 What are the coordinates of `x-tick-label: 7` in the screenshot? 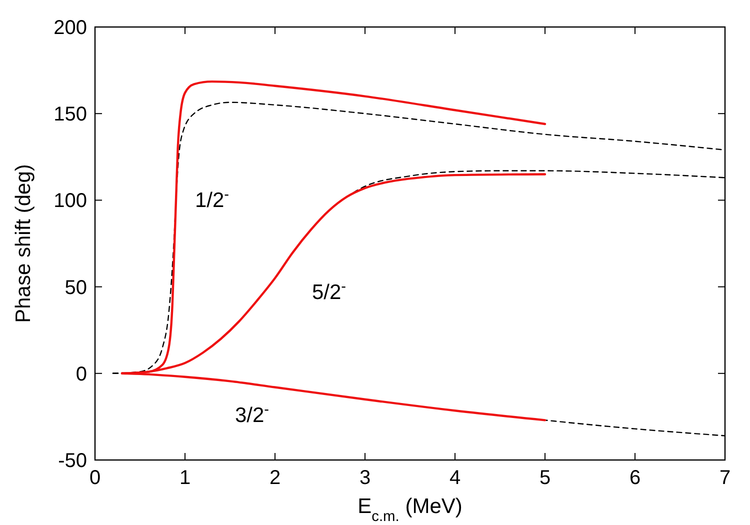 It's located at (725, 478).